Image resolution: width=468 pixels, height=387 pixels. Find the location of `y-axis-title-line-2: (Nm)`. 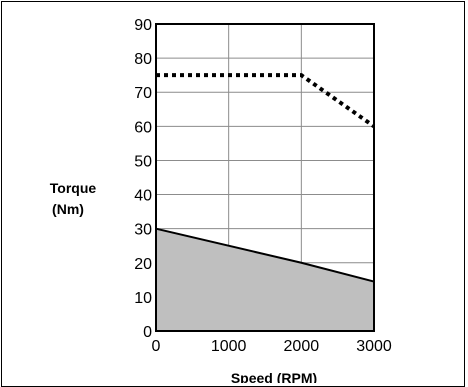

y-axis-title-line-2: (Nm) is located at coordinates (68, 209).